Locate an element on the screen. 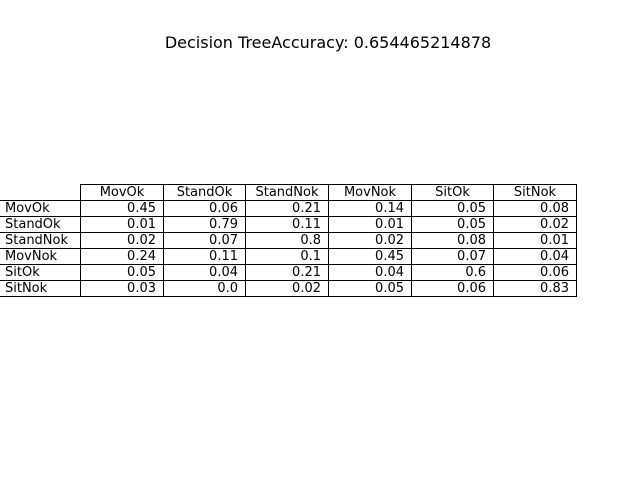 The image size is (640, 480). table-cell: 0.24 is located at coordinates (122, 256).